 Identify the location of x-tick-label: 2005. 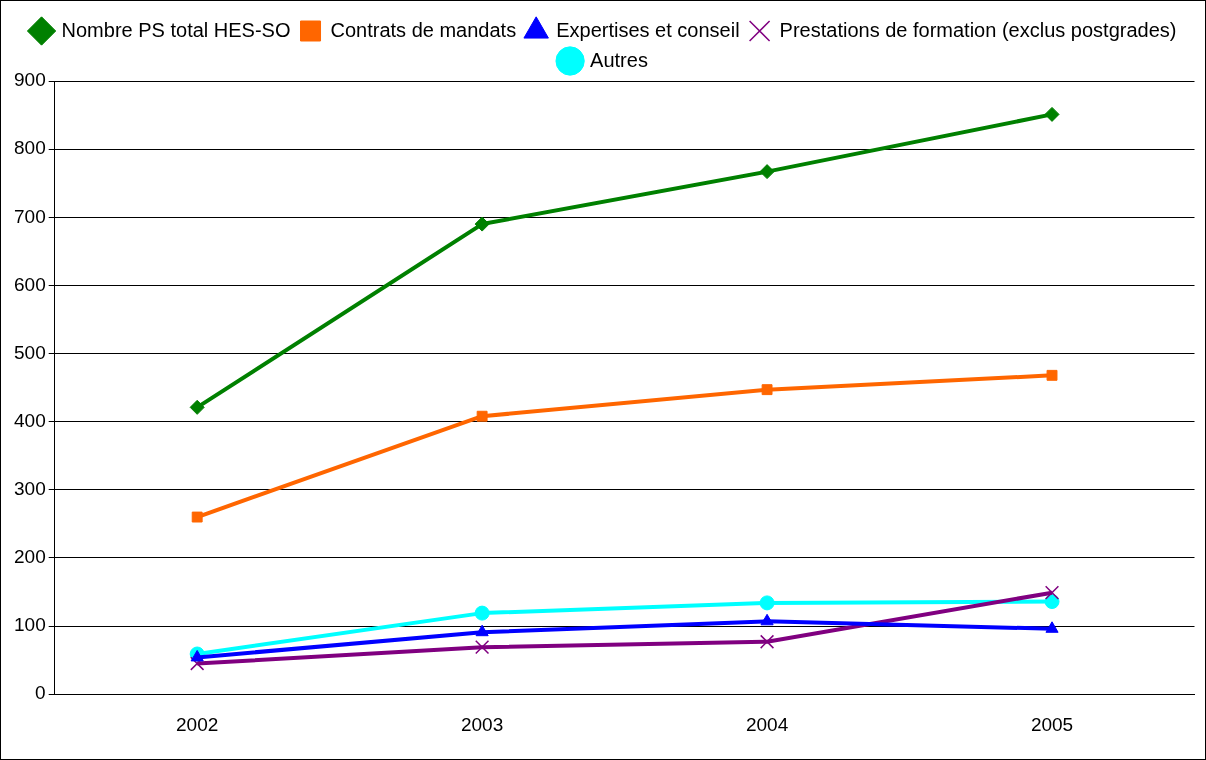
(1052, 724).